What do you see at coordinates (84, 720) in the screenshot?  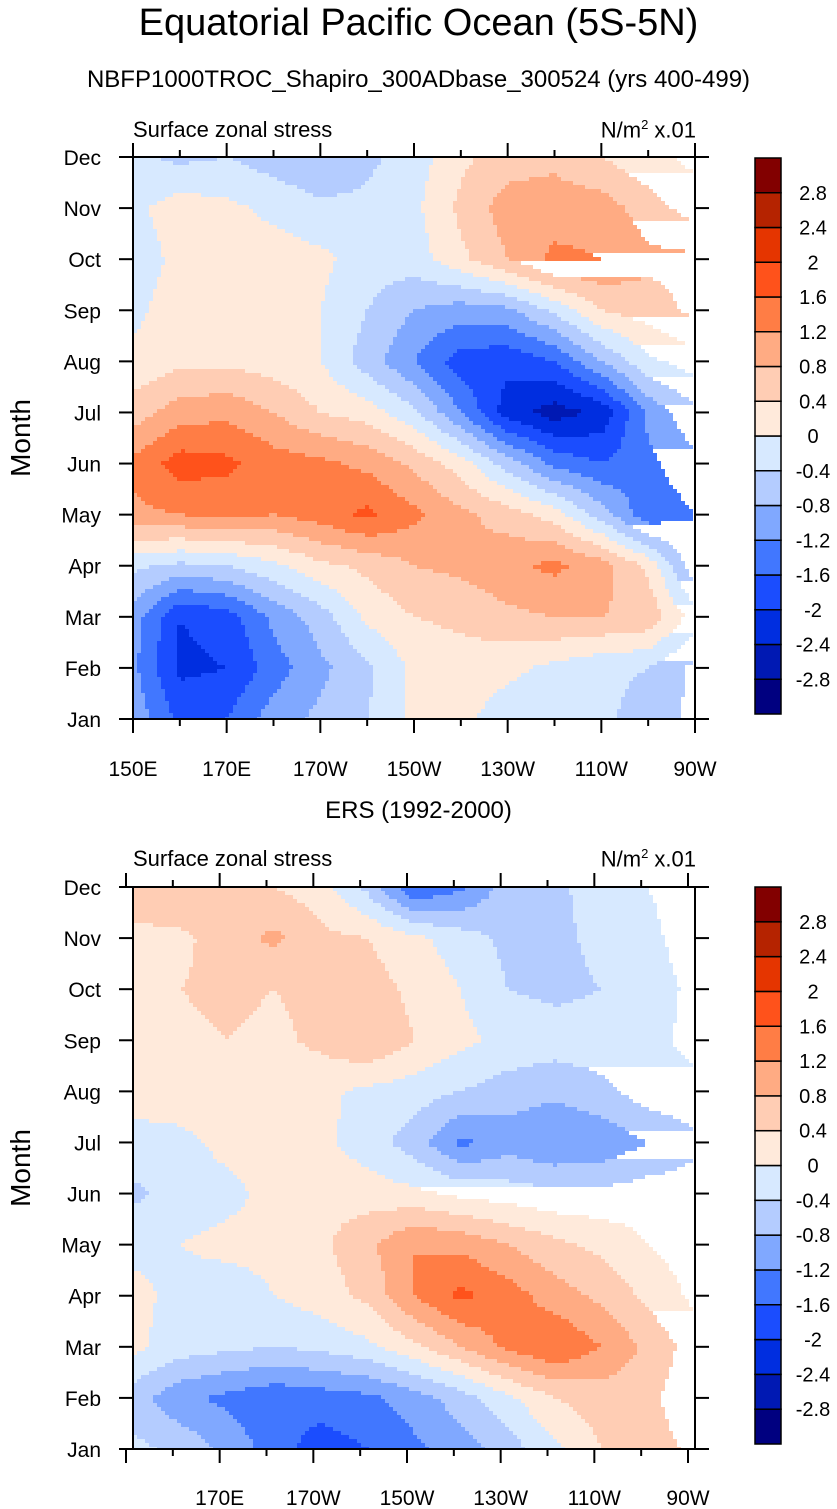 I see `y-tick-label: Jan` at bounding box center [84, 720].